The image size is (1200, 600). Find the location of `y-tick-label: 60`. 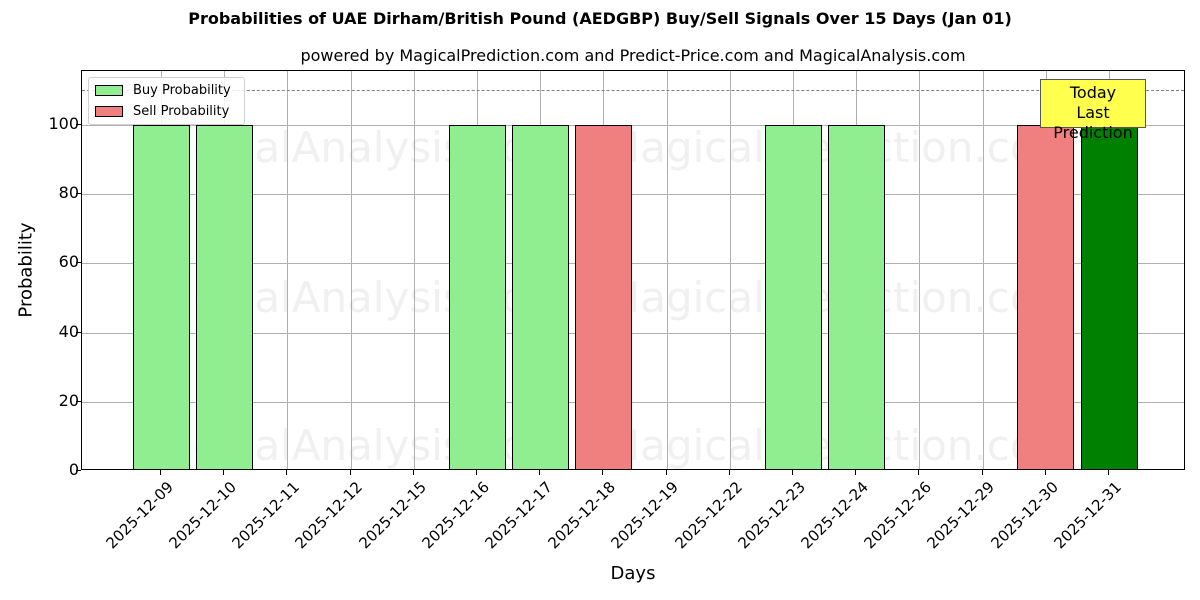

y-tick-label: 60 is located at coordinates (68, 262).